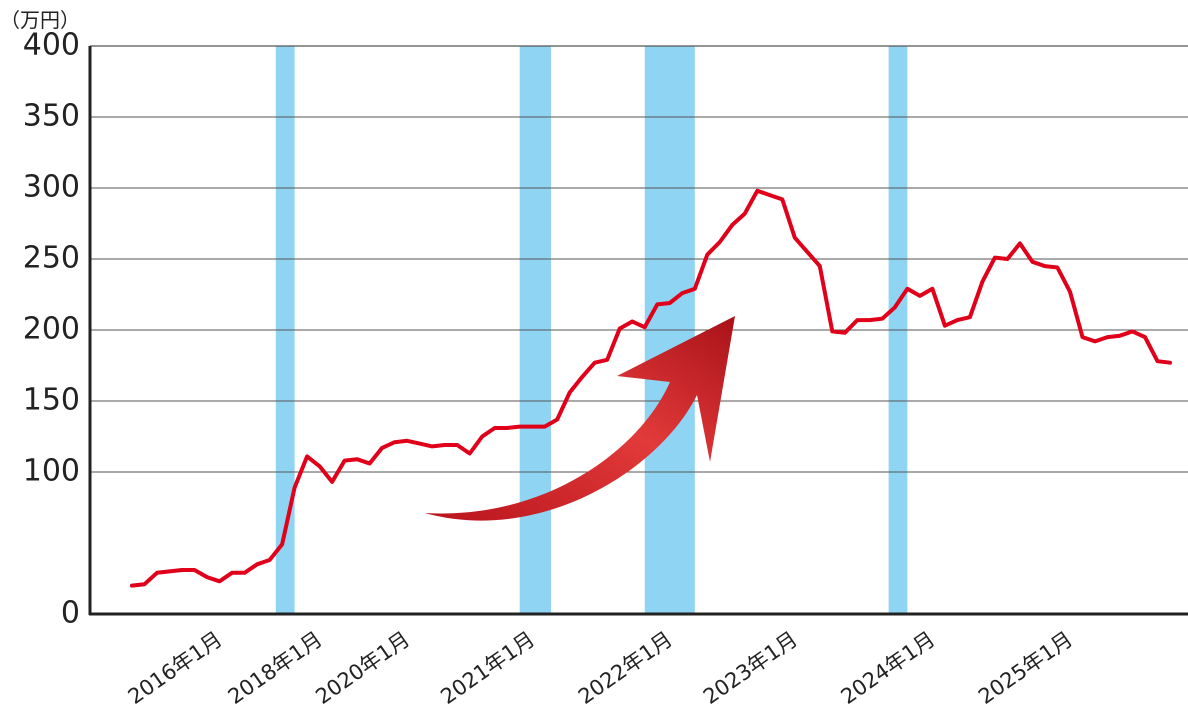 The width and height of the screenshot is (1188, 724). Describe the element at coordinates (625, 668) in the screenshot. I see `x-tick-label-5: 2022年1月` at that location.